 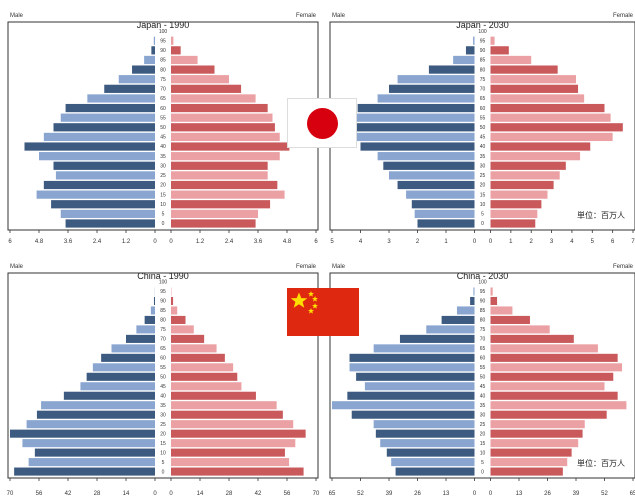 I want to click on age-tick-label: 5, so click(x=163, y=463).